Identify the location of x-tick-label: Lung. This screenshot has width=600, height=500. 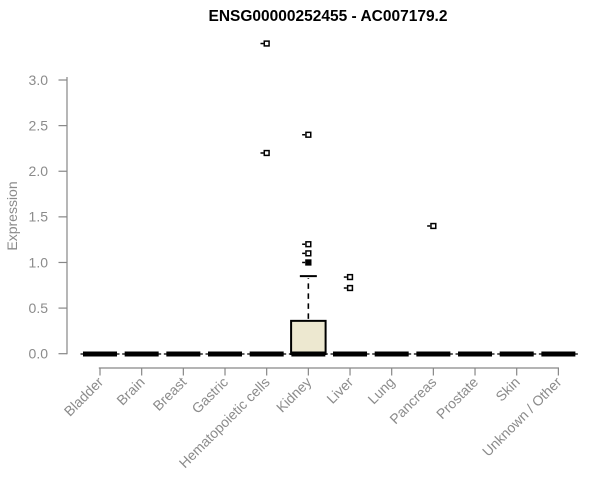
(380, 390).